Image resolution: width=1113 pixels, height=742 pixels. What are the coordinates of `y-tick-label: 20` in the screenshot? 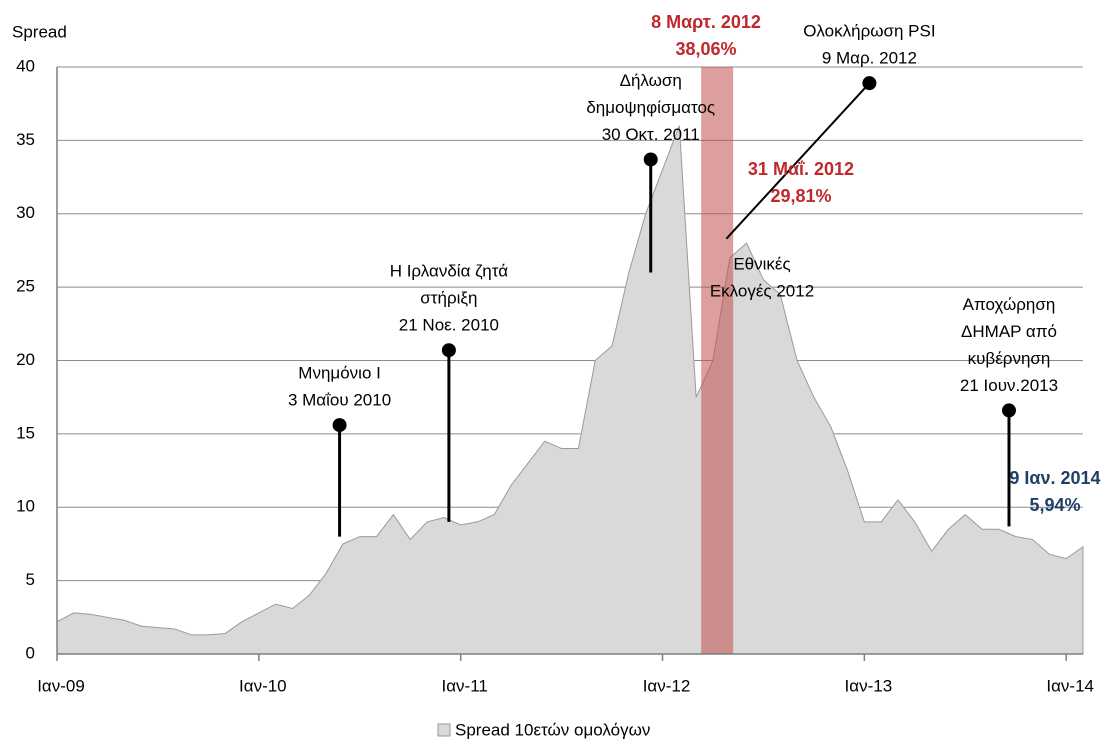 It's located at (25, 359).